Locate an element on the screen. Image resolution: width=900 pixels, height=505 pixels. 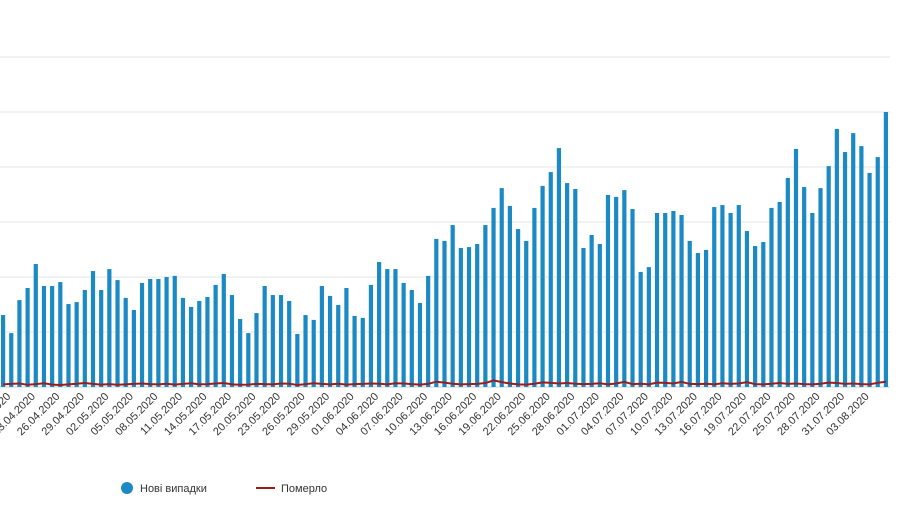
legend-marker is located at coordinates (127, 488).